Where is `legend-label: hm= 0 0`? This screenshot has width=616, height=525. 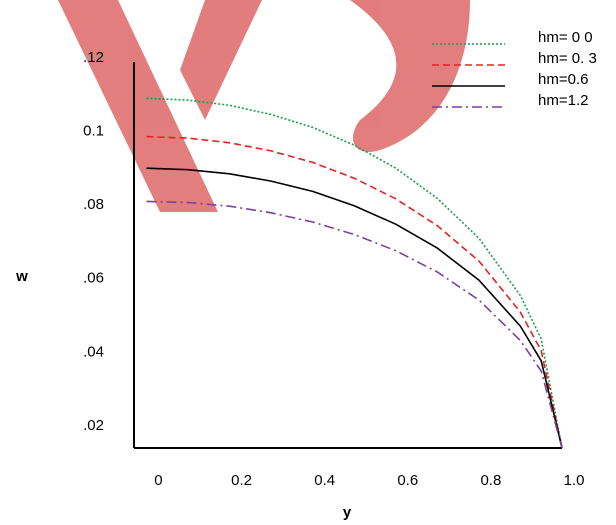 legend-label: hm= 0 0 is located at coordinates (565, 37).